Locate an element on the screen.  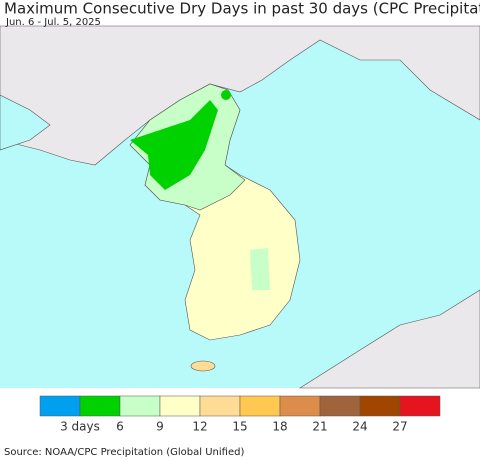
south-patch is located at coordinates (260, 269).